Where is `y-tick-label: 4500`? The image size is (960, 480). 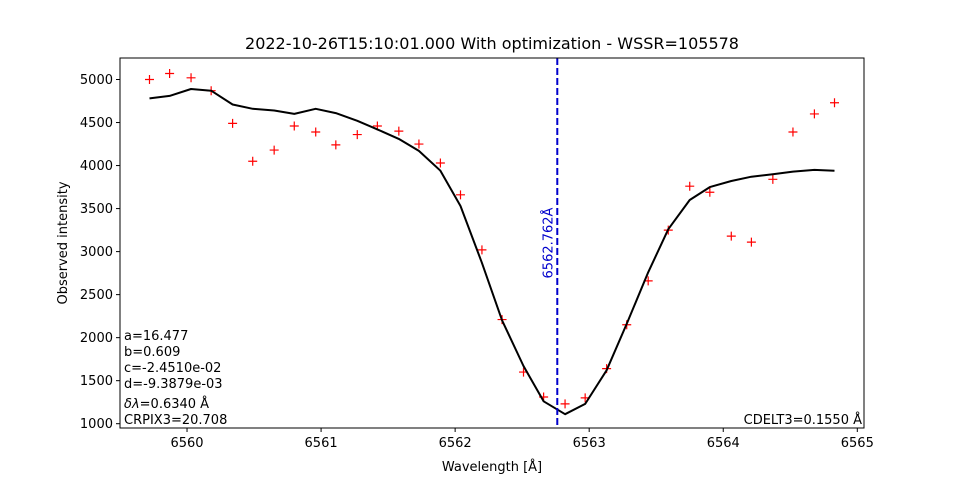 y-tick-label: 4500 is located at coordinates (96, 123).